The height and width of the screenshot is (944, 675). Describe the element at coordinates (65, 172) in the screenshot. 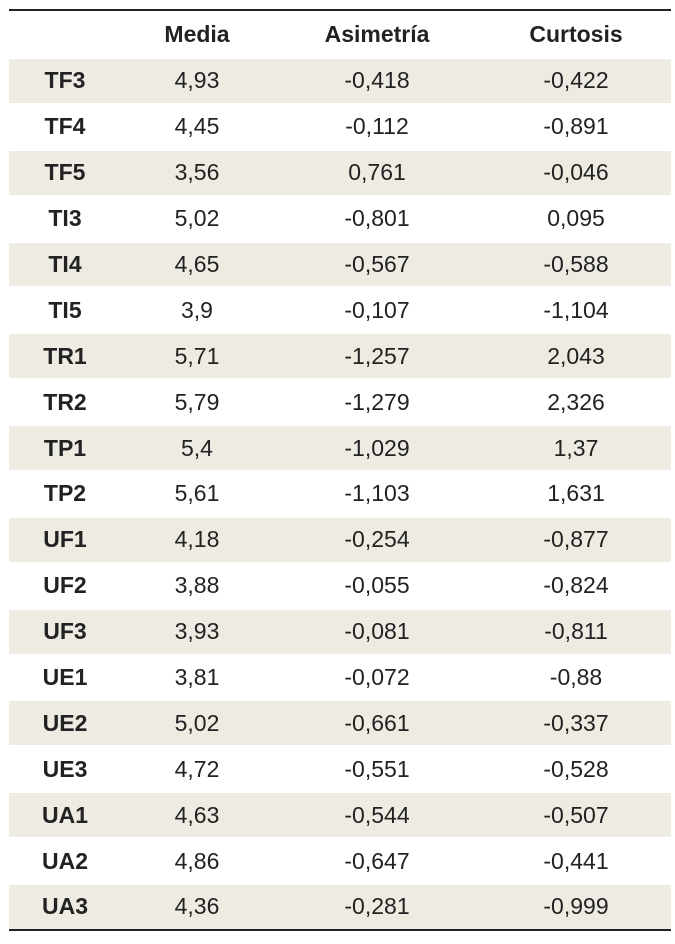

I see `row-label: TF5` at that location.